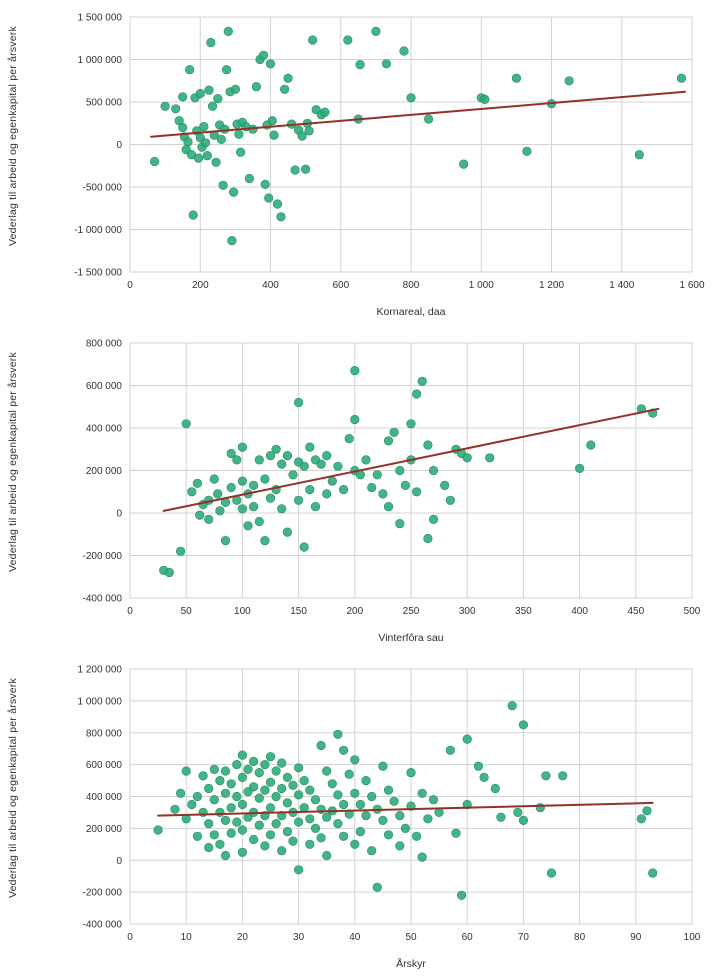  Describe the element at coordinates (100, 670) in the screenshot. I see `svg-text: 1 200 000` at that location.